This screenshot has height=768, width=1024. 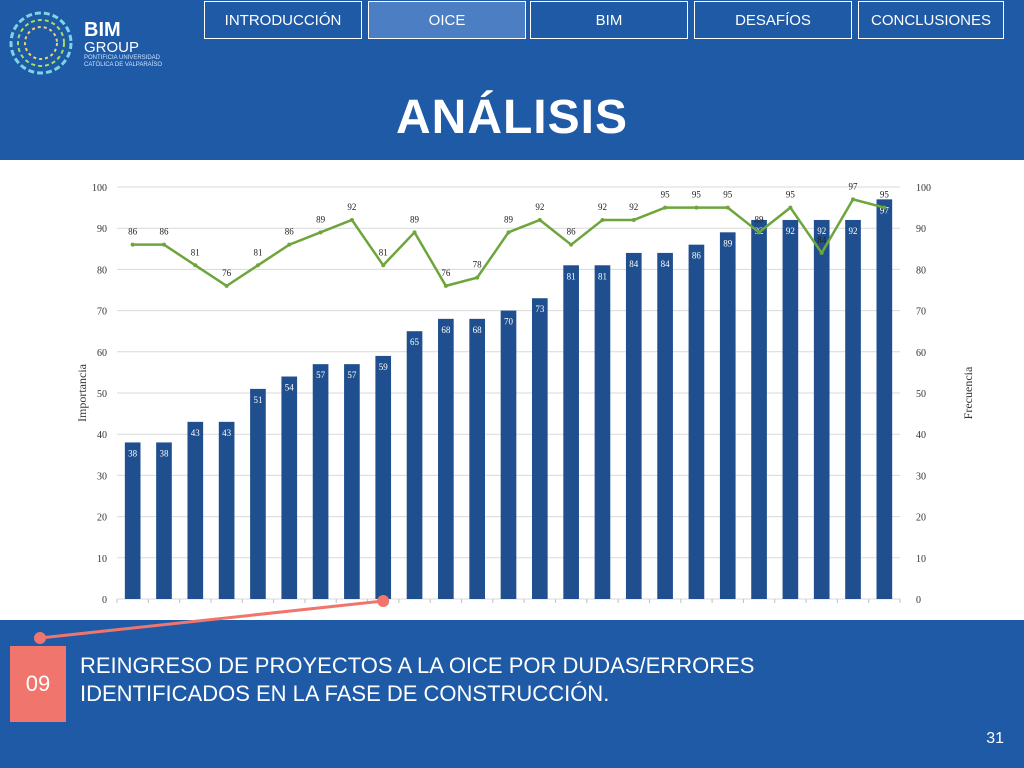 I want to click on y-tick-label: 20, so click(x=102, y=518).